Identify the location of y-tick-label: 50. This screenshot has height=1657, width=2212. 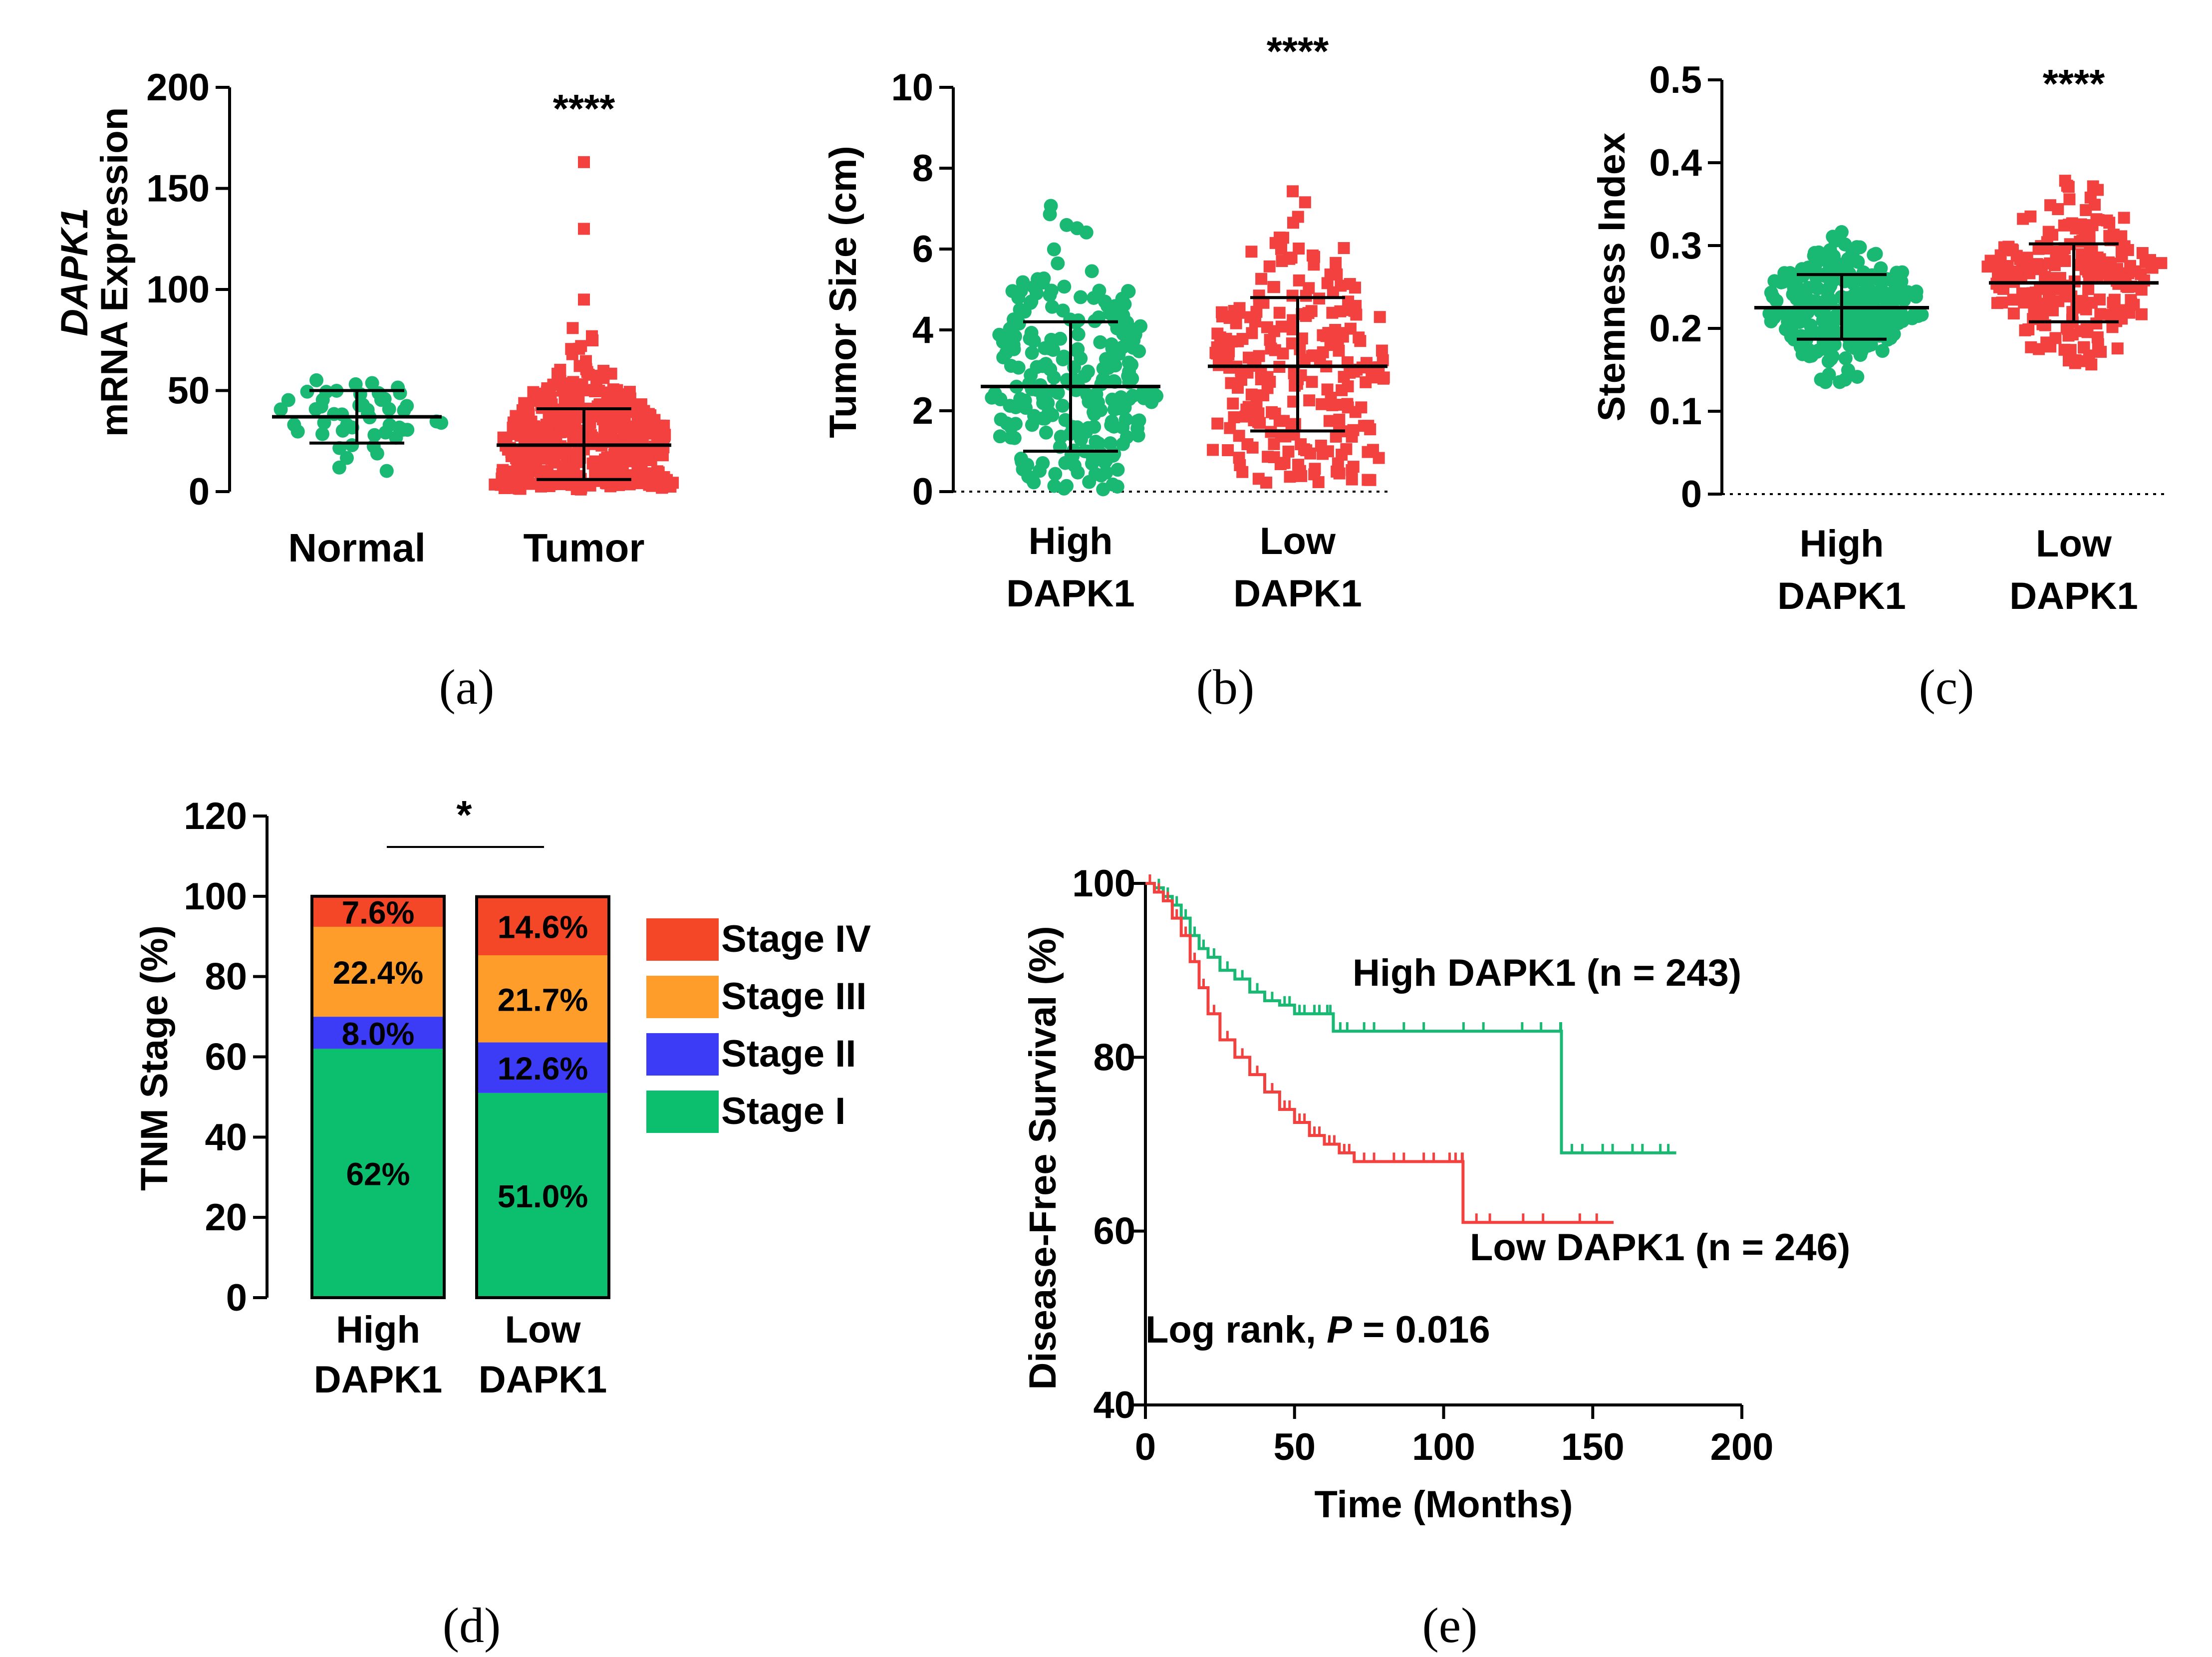
(188, 391).